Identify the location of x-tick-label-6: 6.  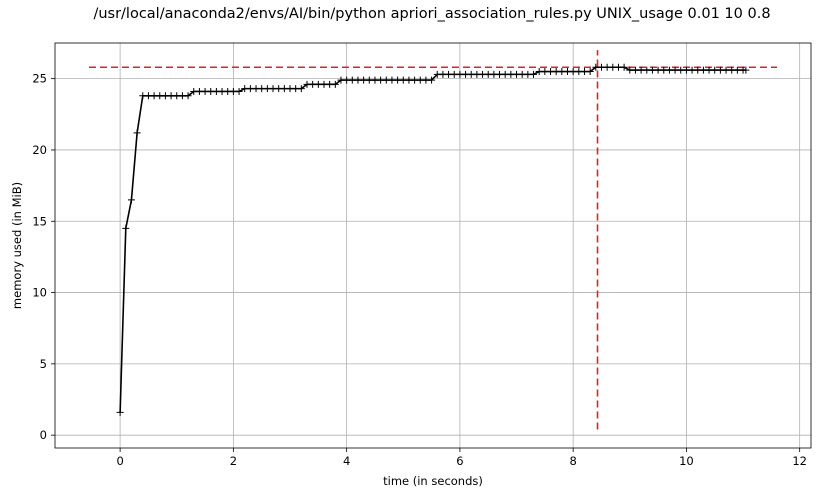
(459, 461).